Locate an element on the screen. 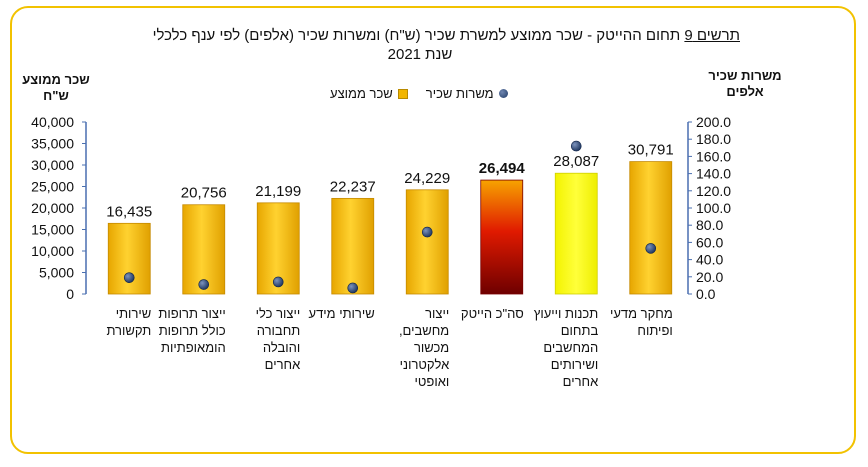 Image resolution: width=868 pixels, height=467 pixels. category-label: תכנות וייעוץ is located at coordinates (566, 313).